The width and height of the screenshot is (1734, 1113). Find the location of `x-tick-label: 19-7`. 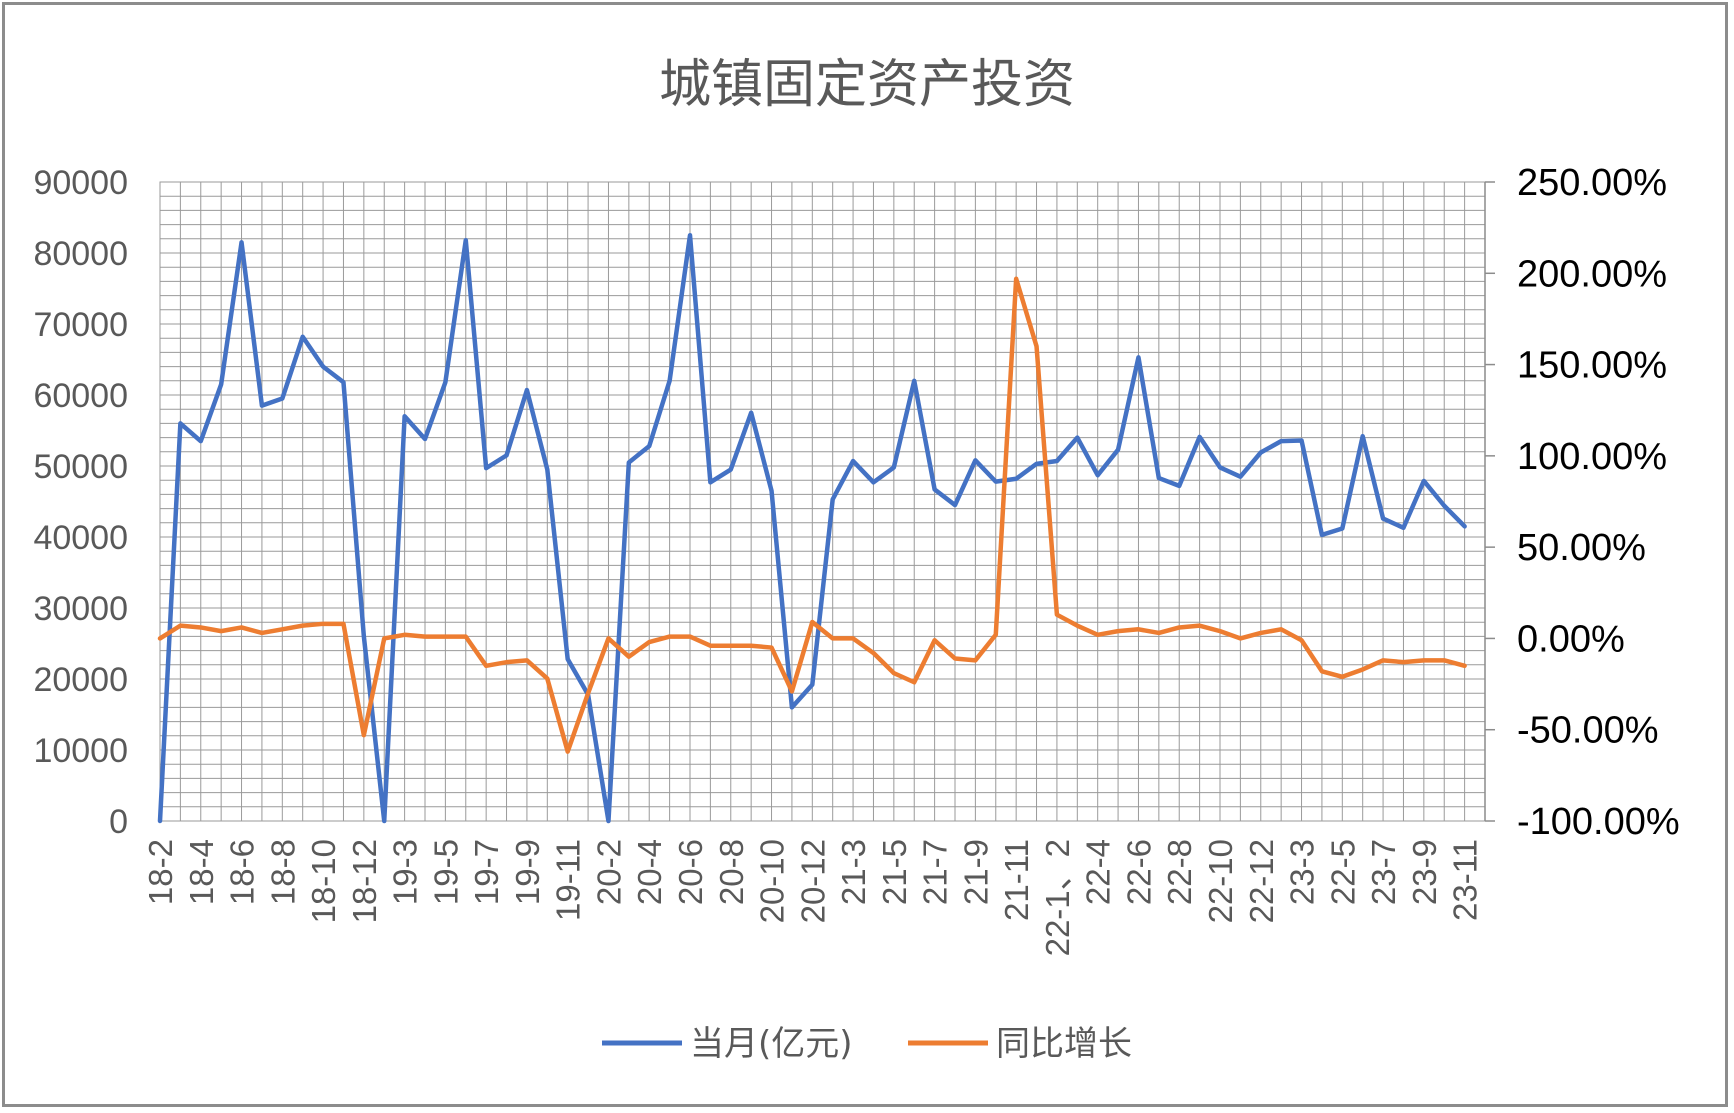

x-tick-label: 19-7 is located at coordinates (486, 872).